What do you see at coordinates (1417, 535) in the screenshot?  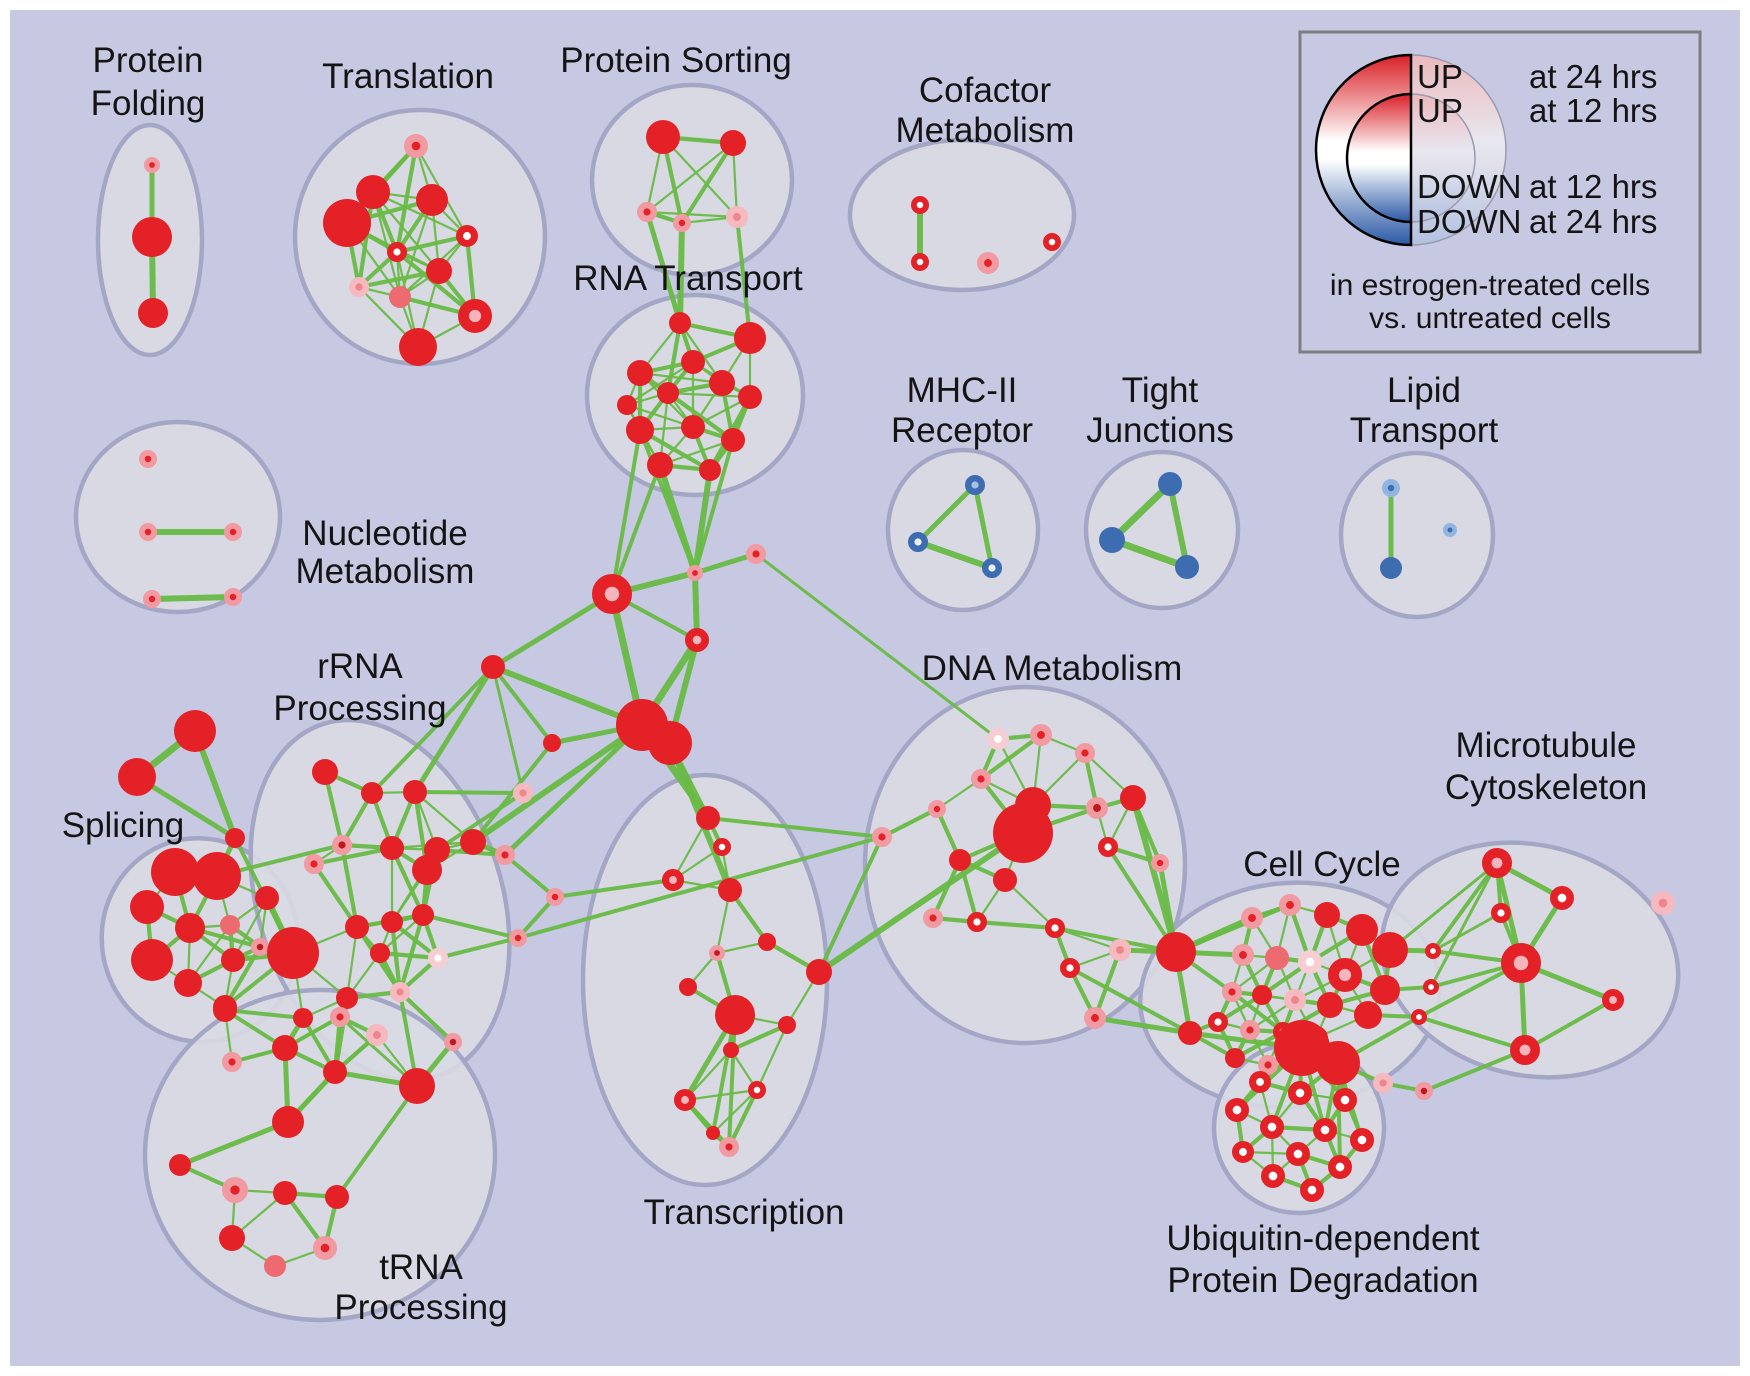 I see `cluster-ellipse-lipid-transport` at bounding box center [1417, 535].